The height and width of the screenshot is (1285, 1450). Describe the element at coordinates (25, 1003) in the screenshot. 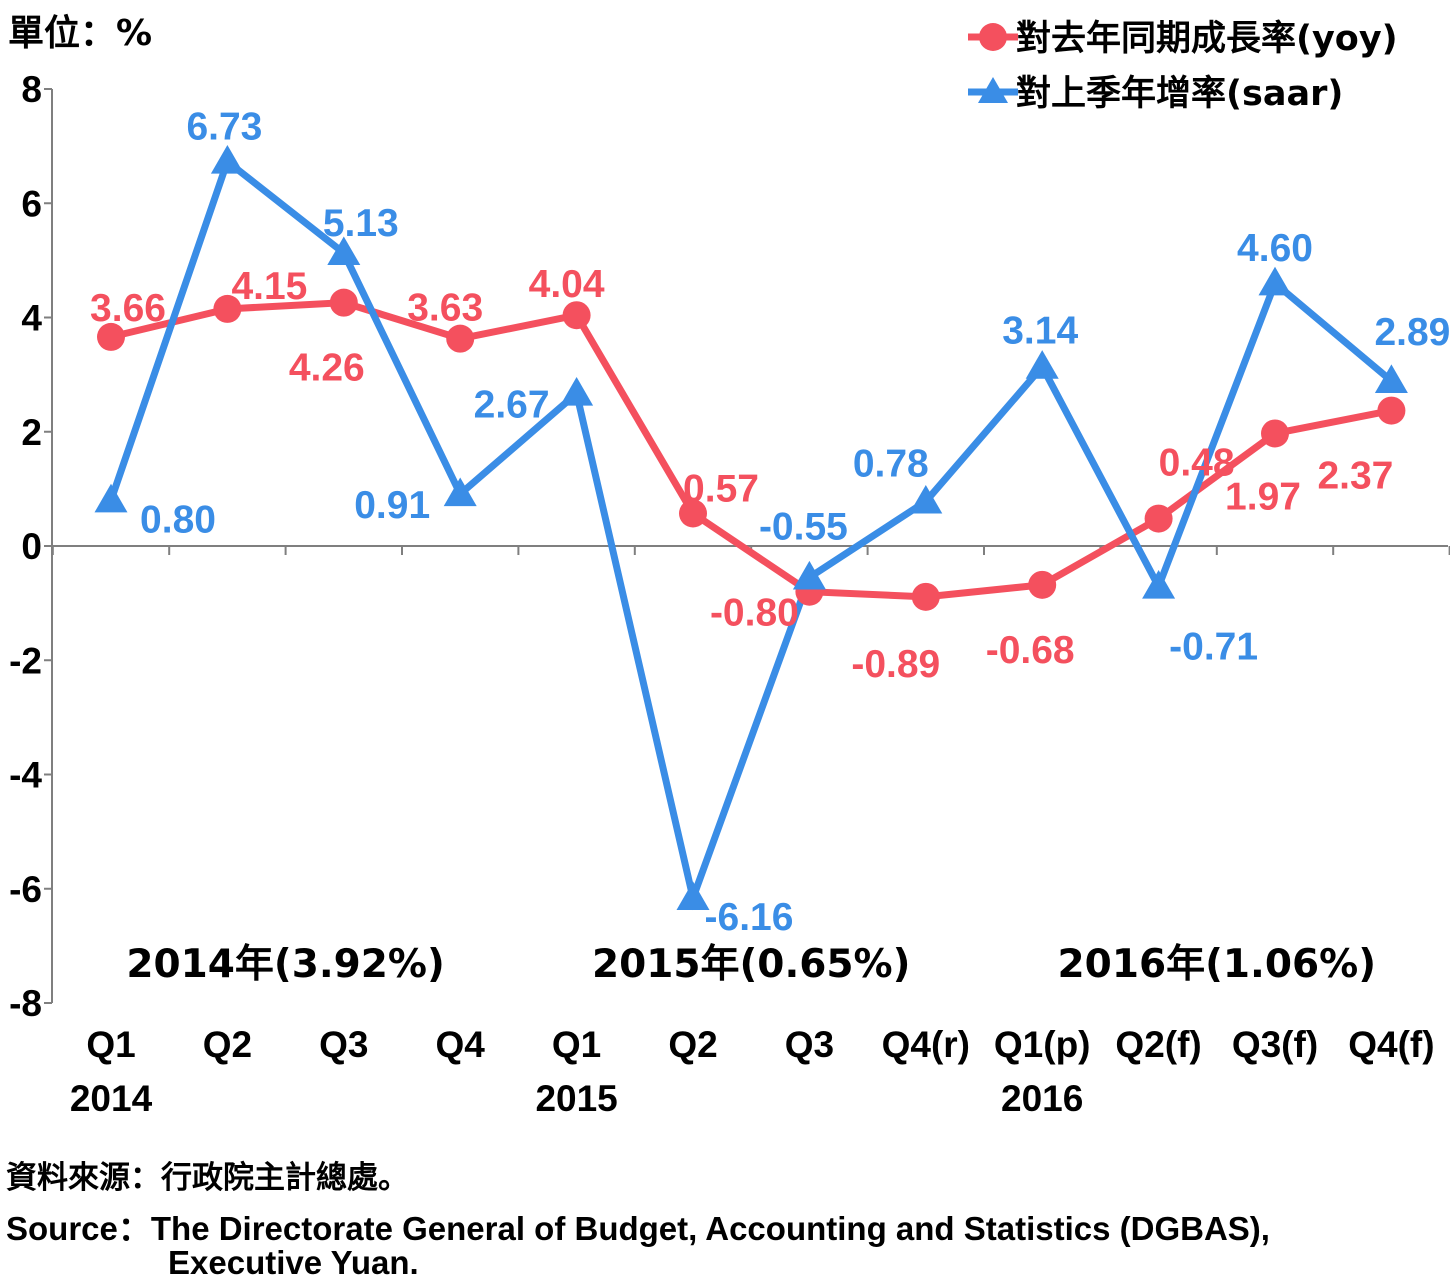

I see `y-tick-label: -8` at that location.